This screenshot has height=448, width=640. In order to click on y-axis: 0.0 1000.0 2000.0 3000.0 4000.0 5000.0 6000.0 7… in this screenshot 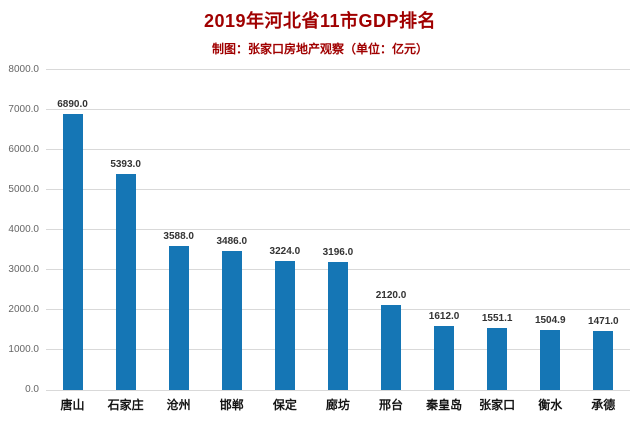, I will do `click(21, 229)`.